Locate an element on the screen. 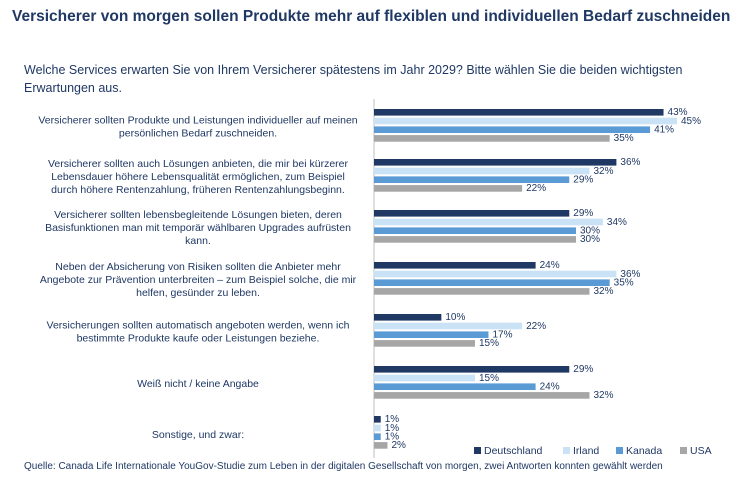  data-label: 10% is located at coordinates (455, 317).